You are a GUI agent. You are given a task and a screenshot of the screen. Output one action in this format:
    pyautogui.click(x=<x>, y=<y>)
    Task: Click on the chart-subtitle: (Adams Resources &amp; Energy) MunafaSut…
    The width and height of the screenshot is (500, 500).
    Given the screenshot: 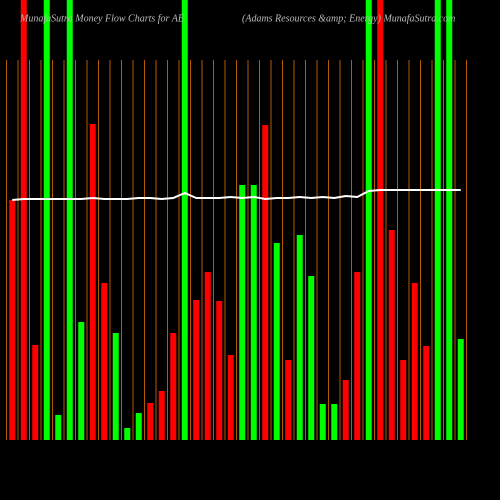 What is the action you would take?
    pyautogui.click(x=348, y=18)
    